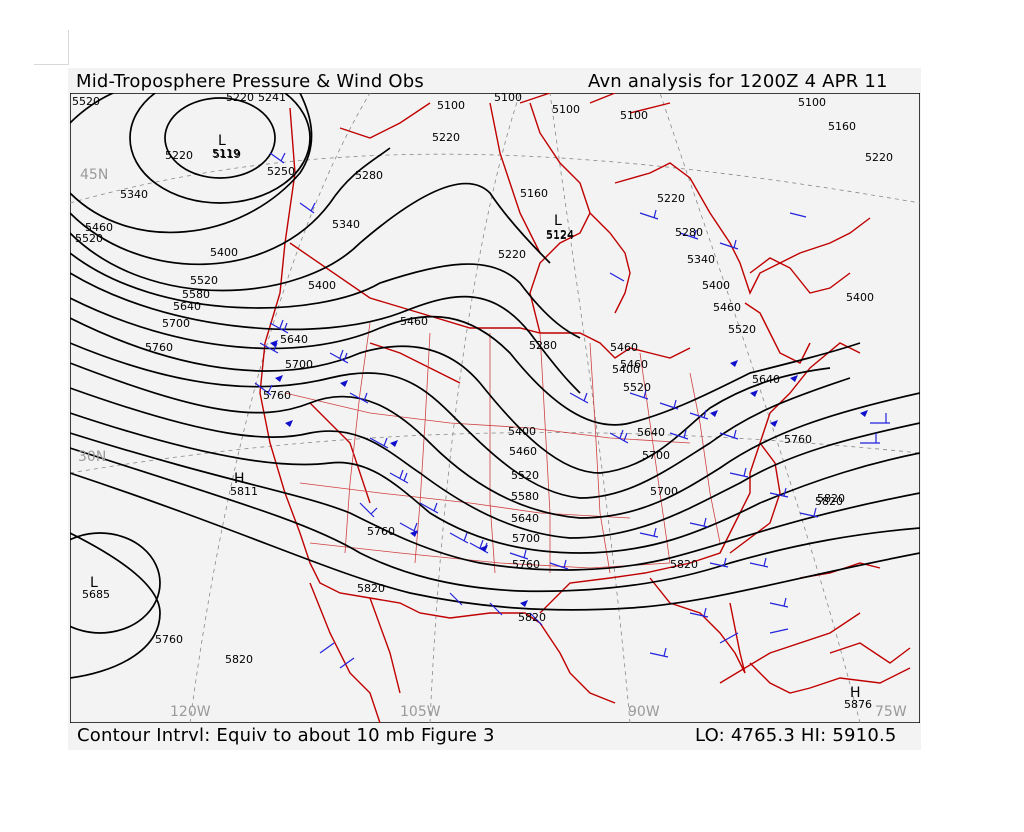  What do you see at coordinates (51, 47) in the screenshot?
I see `corner-crop-mark` at bounding box center [51, 47].